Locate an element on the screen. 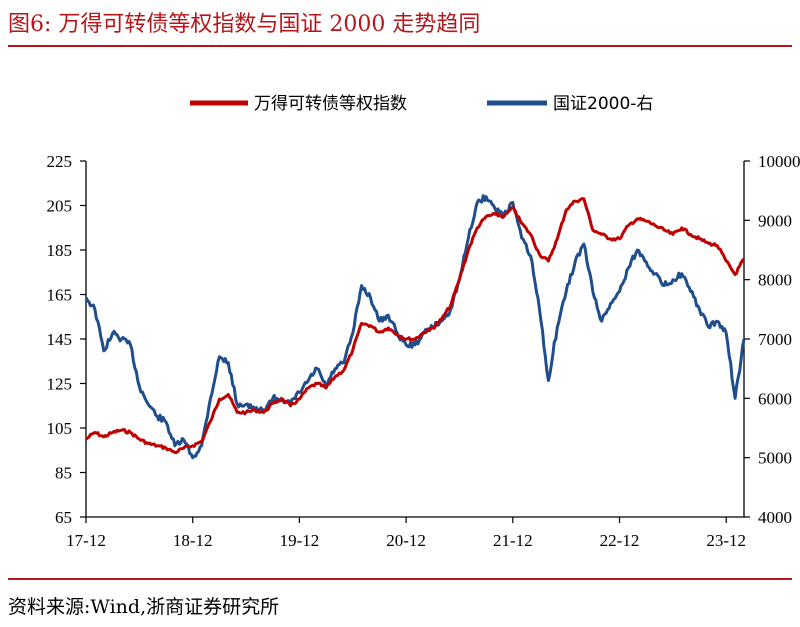 Image resolution: width=800 pixels, height=627 pixels. y-left-tick-label: 145 is located at coordinates (60, 339).